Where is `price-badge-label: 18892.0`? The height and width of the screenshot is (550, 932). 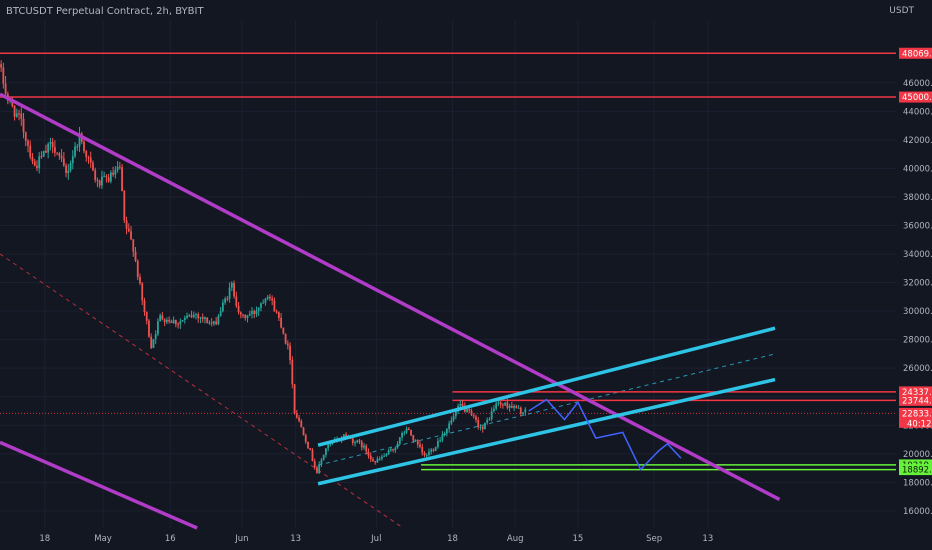
price-badge-label: 18892.0 is located at coordinates (917, 471).